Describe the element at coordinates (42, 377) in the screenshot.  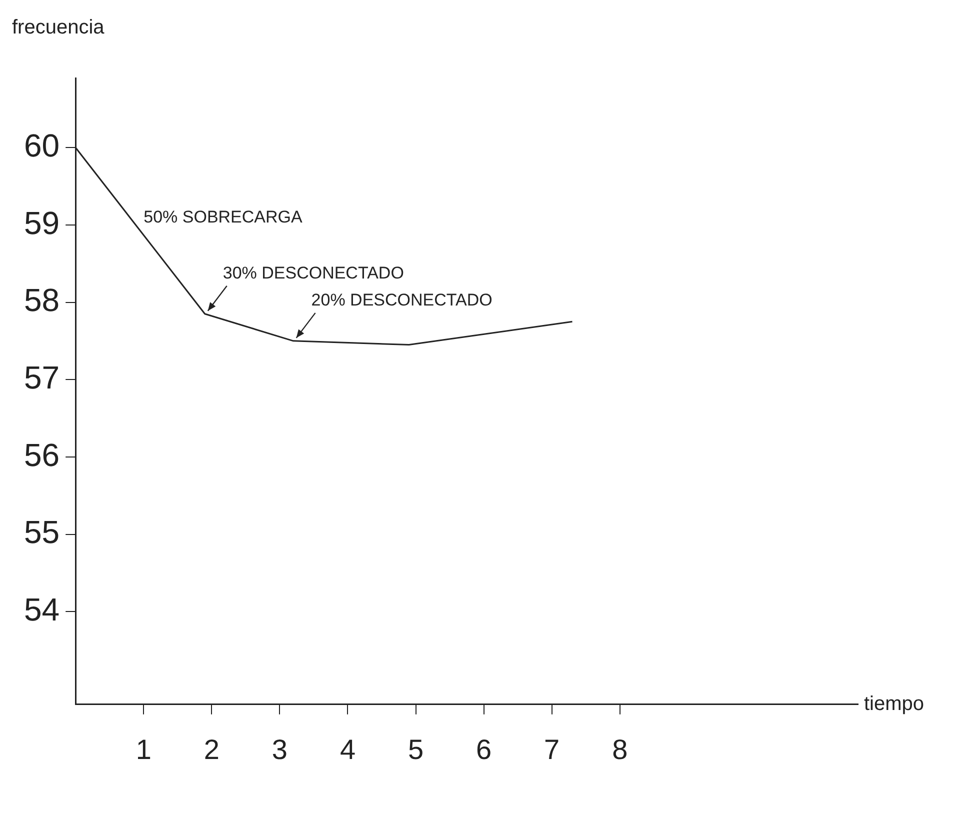
I see `y-tick-label: 57` at that location.